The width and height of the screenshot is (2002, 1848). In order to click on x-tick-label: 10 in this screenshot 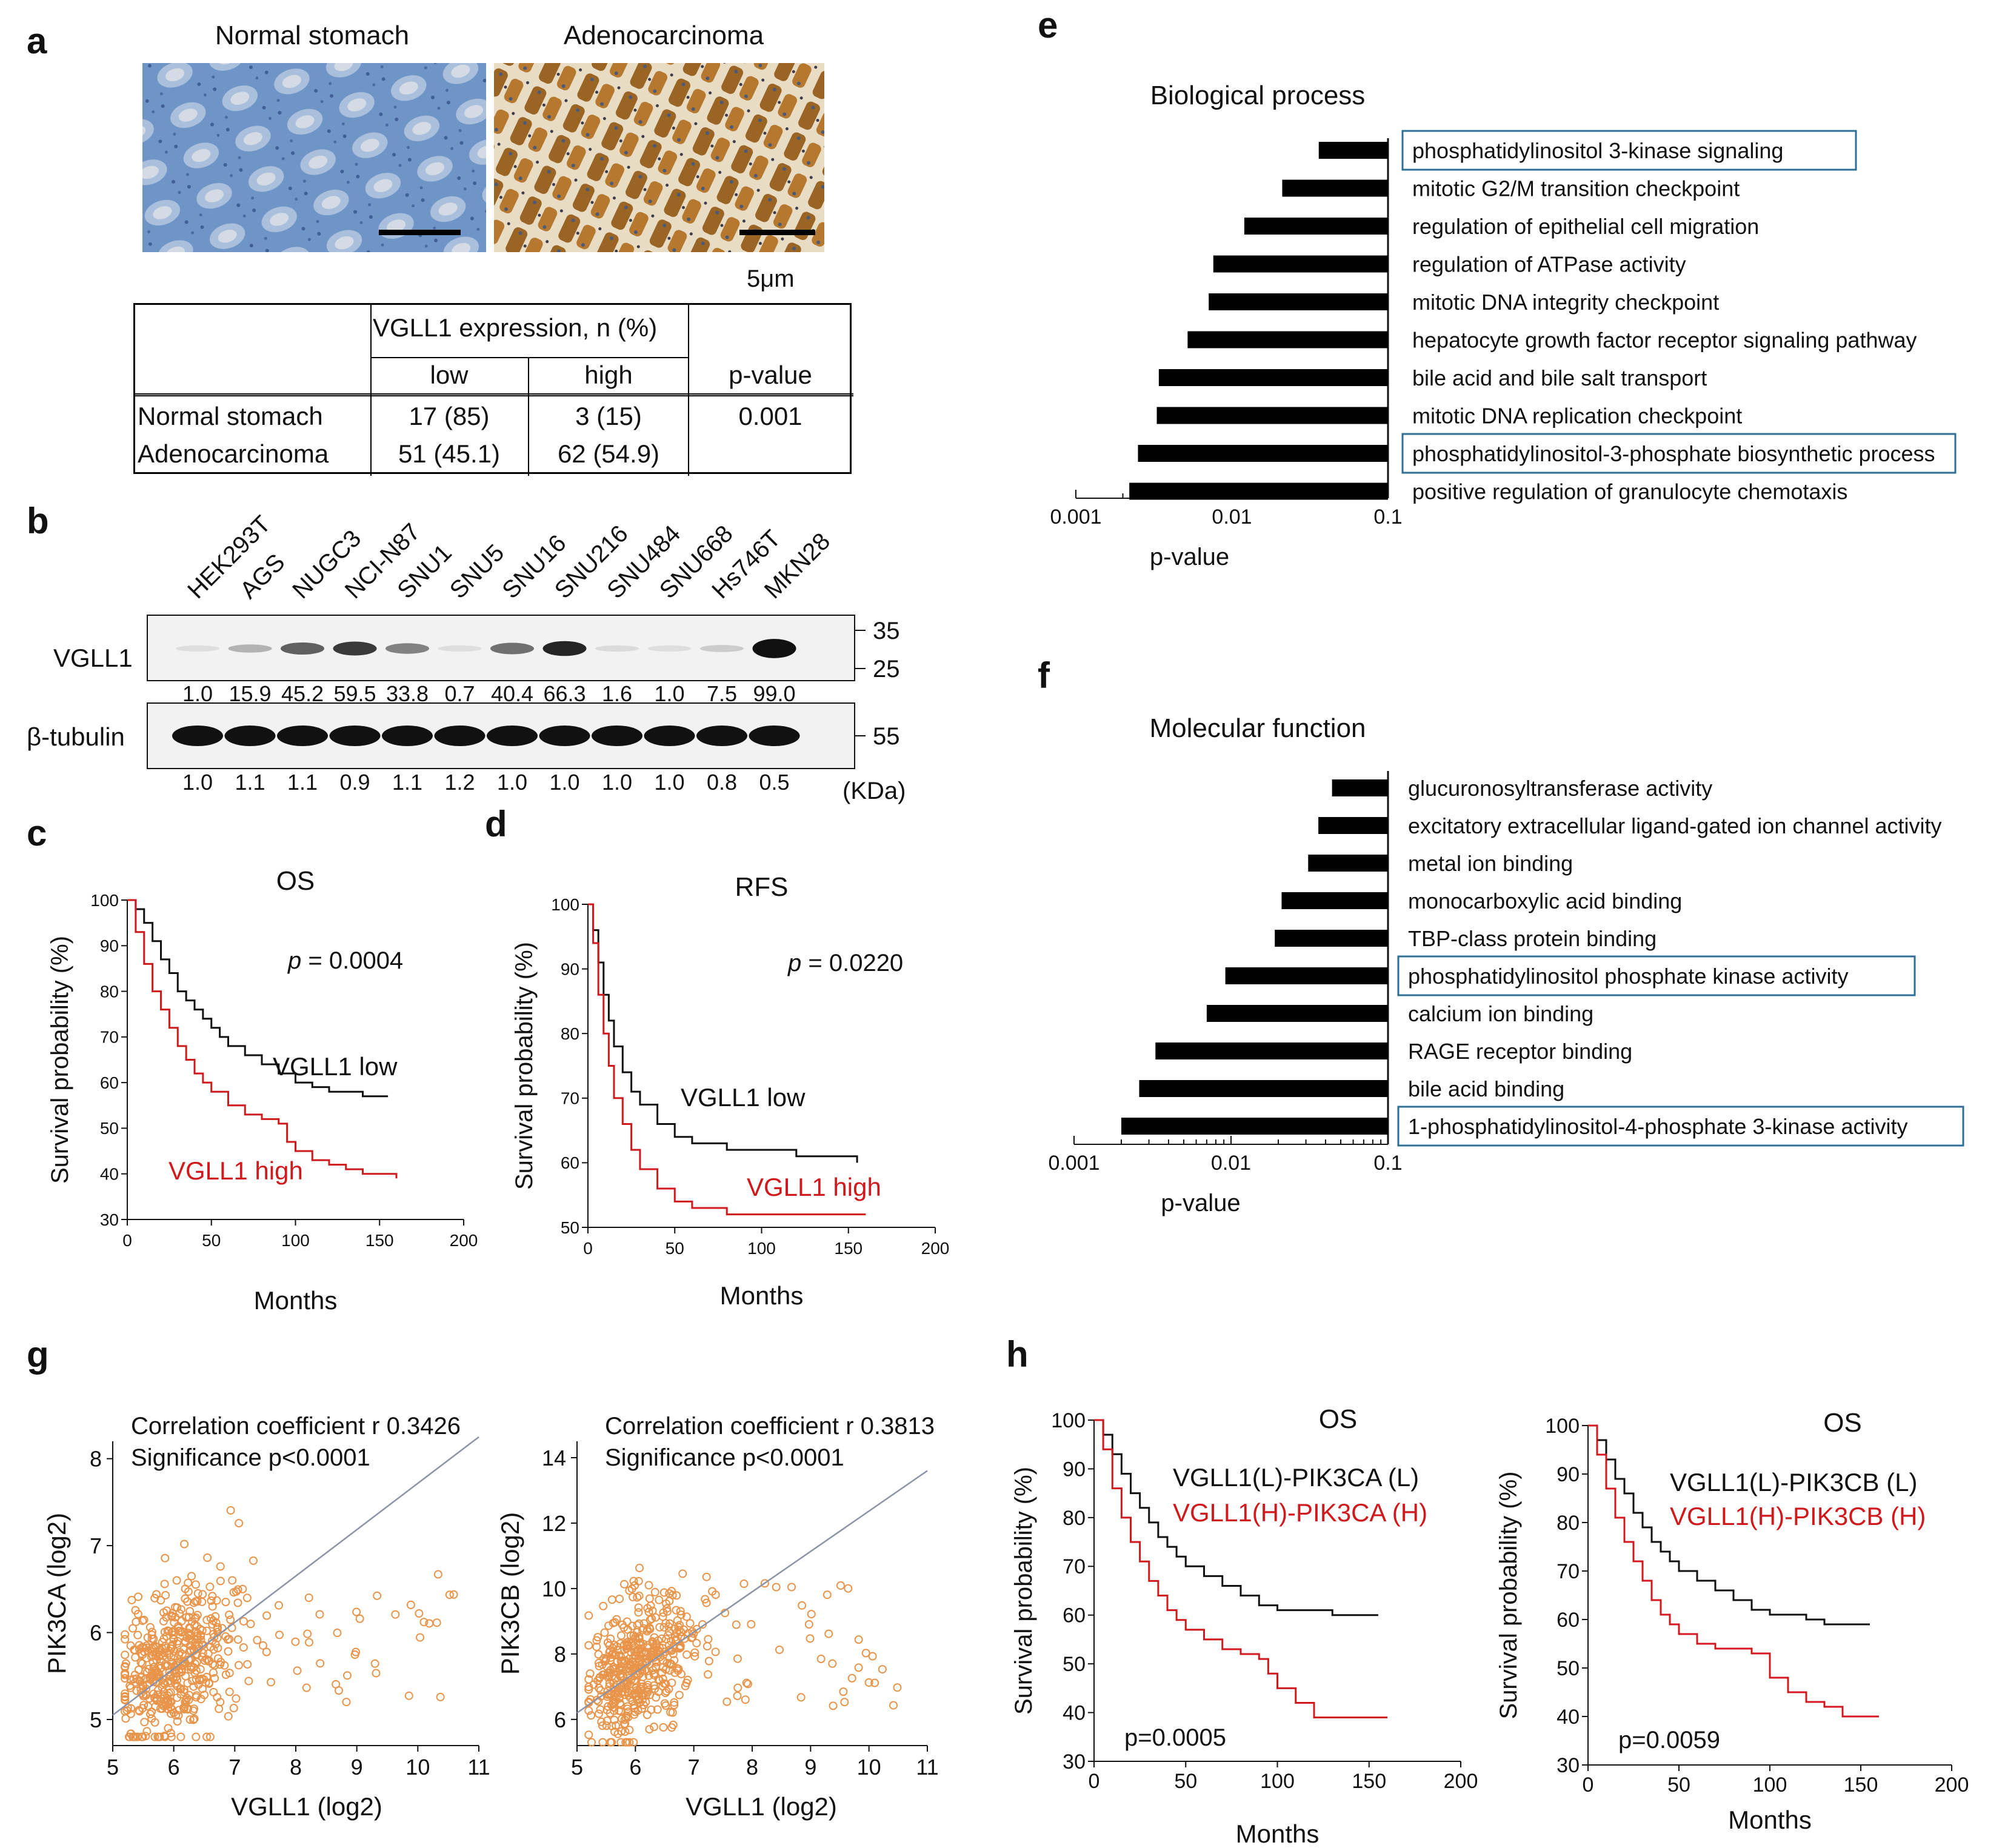, I will do `click(869, 1768)`.